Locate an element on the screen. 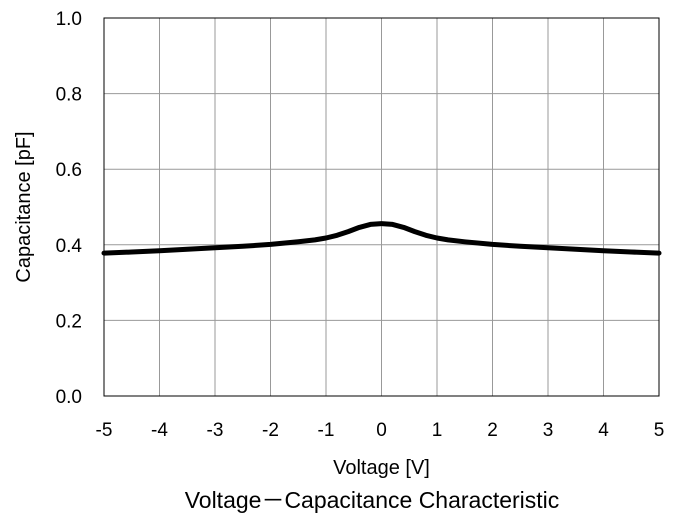 This screenshot has height=520, width=682. series-layer is located at coordinates (381, 238).